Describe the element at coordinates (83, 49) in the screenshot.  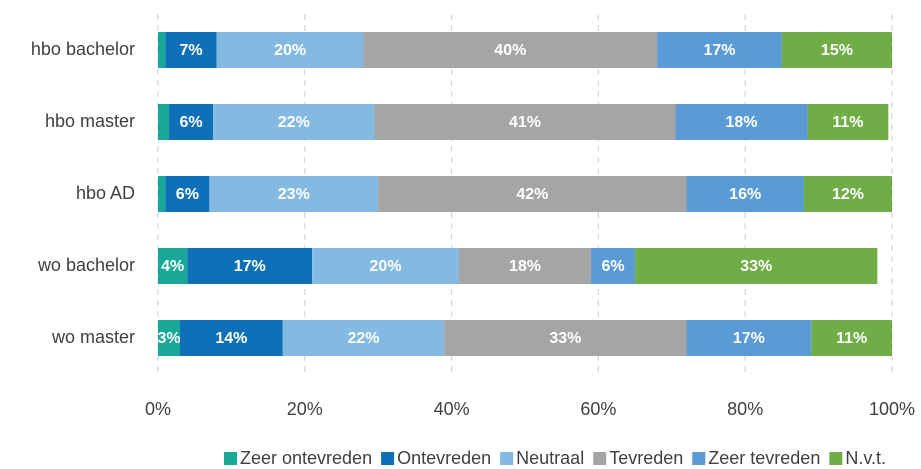
I see `y-tick-label: hbo bachelor` at that location.